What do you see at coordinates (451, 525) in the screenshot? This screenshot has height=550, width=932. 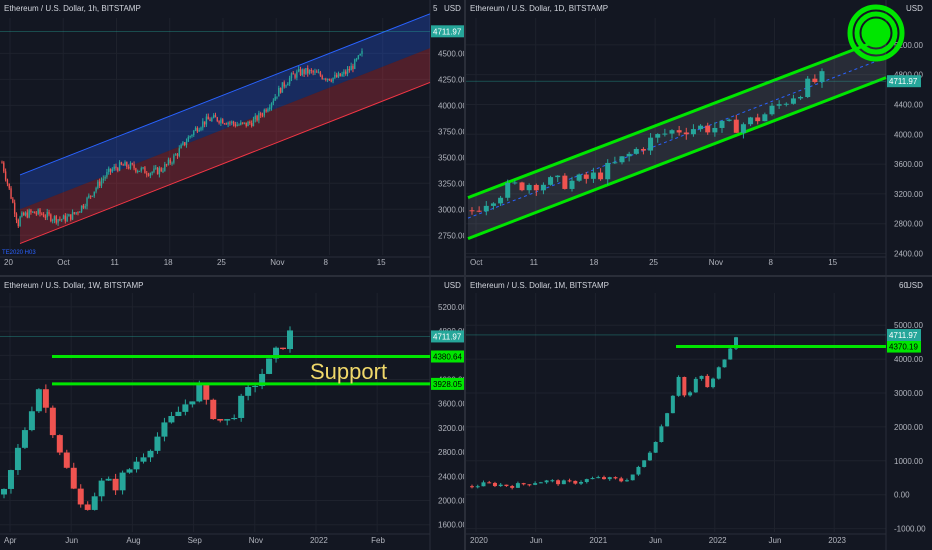 I see `y-tick-label: 1600.00` at bounding box center [451, 525].